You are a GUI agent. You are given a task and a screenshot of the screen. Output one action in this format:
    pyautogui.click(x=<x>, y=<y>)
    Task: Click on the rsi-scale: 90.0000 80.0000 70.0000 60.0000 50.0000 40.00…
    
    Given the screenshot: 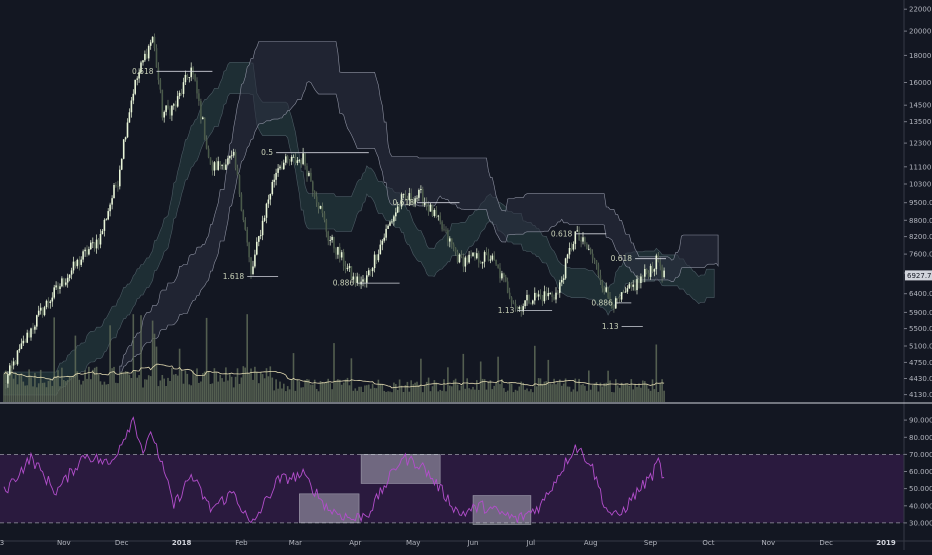 What is the action you would take?
    pyautogui.click(x=918, y=472)
    